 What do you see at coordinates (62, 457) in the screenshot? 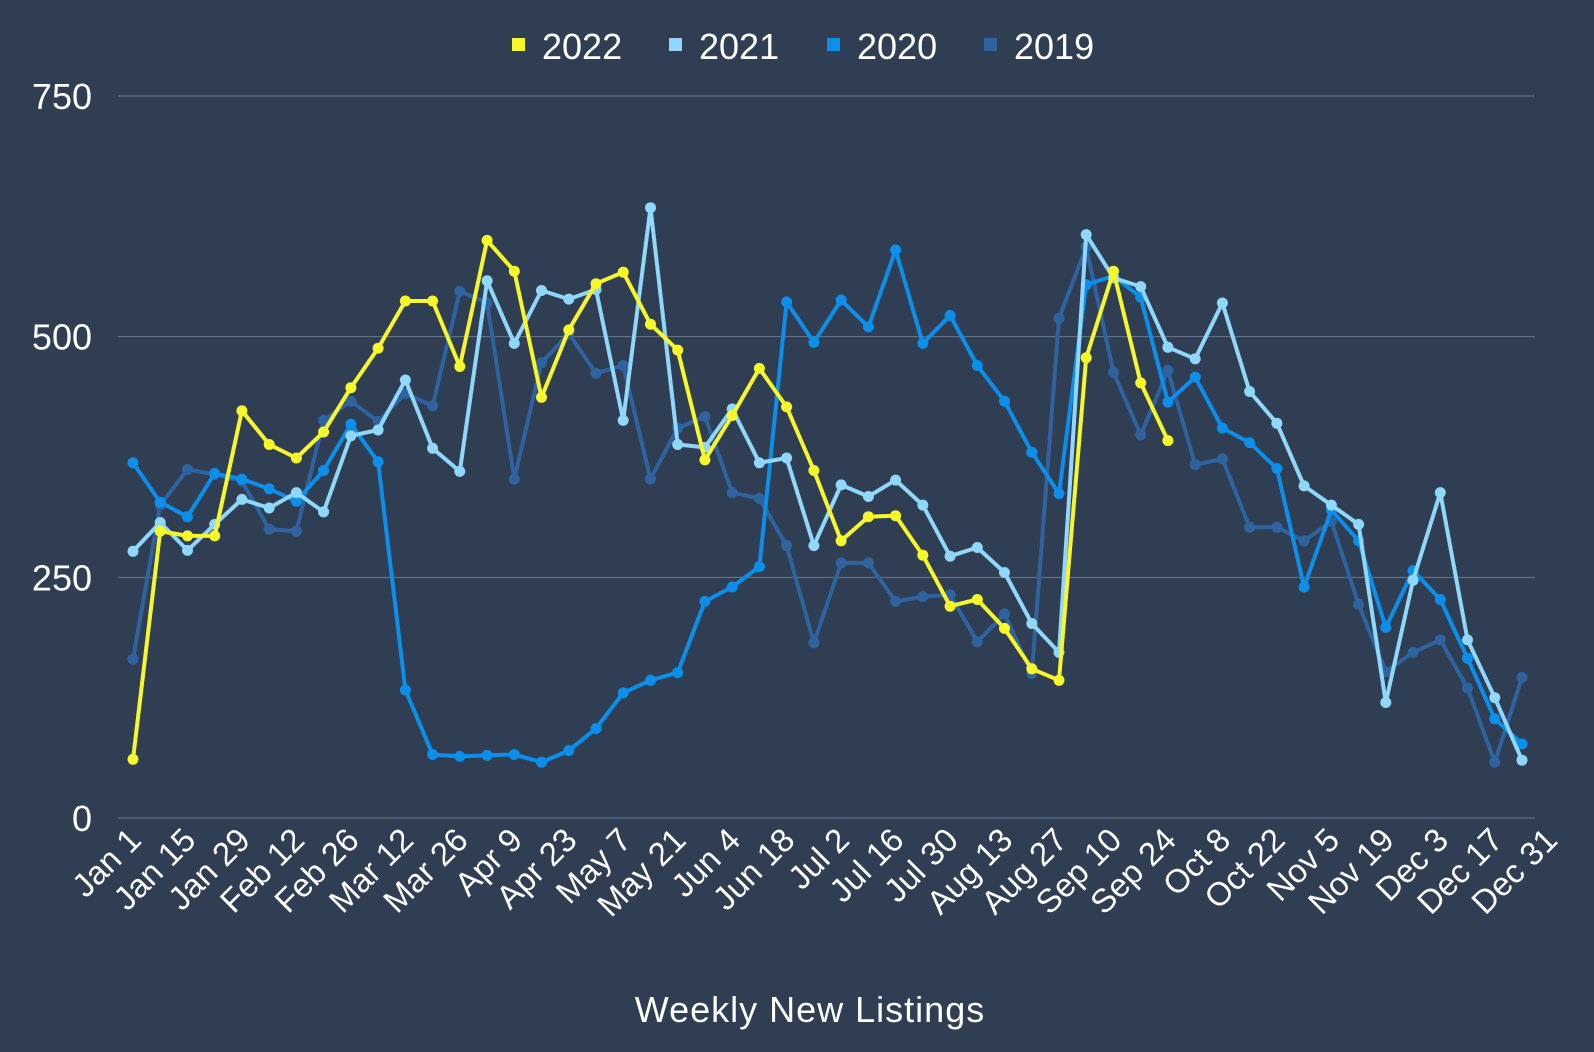
I see `y-axis-ticks: 0 250 500 750` at bounding box center [62, 457].